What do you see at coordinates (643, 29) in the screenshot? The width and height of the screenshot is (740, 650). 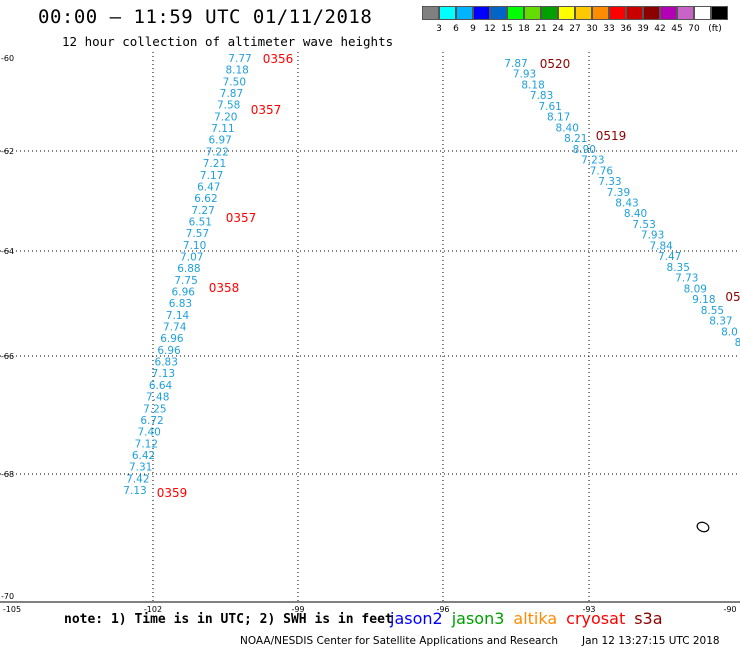 I see `legend-label: 39` at bounding box center [643, 29].